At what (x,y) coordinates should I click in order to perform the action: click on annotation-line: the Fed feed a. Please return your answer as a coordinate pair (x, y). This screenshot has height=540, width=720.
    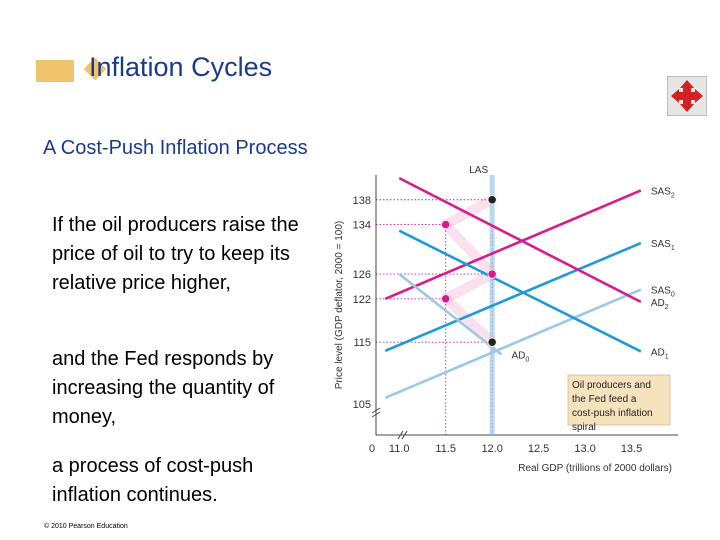
    Looking at the image, I should click on (604, 399).